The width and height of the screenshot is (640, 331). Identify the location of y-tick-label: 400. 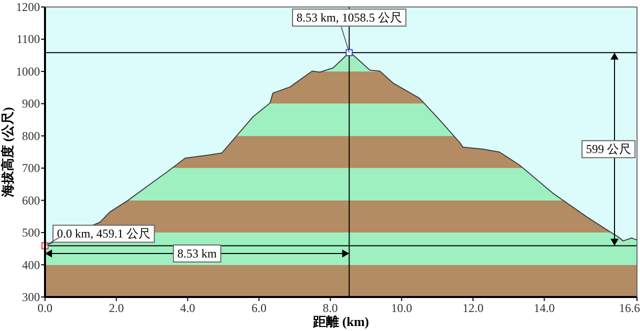
(31, 265).